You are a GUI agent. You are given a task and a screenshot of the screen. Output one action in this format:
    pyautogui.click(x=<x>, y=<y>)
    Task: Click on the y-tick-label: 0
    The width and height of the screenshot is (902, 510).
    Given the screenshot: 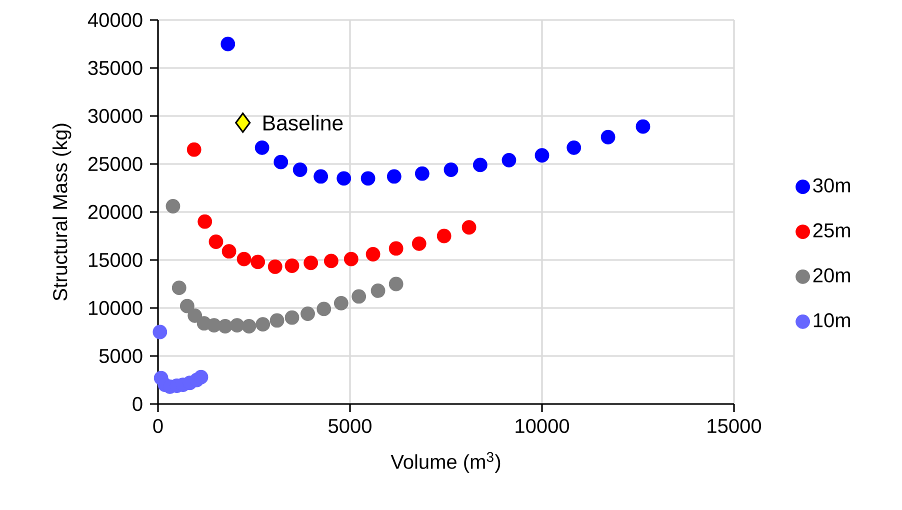 What is the action you would take?
    pyautogui.click(x=137, y=404)
    